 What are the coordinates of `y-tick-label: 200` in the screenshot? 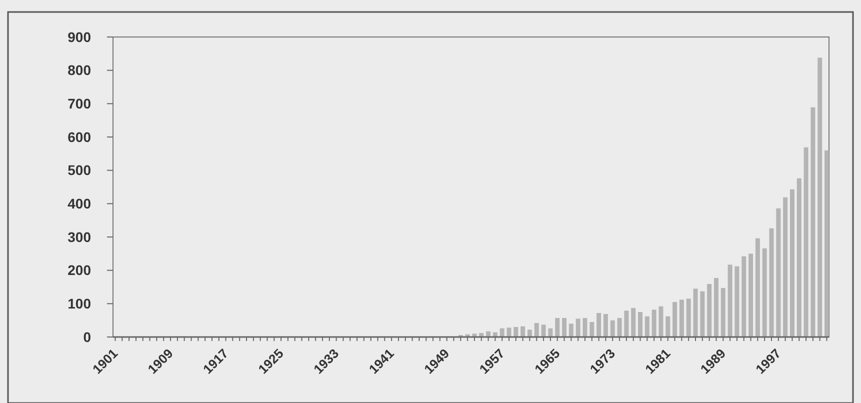 It's located at (80, 270).